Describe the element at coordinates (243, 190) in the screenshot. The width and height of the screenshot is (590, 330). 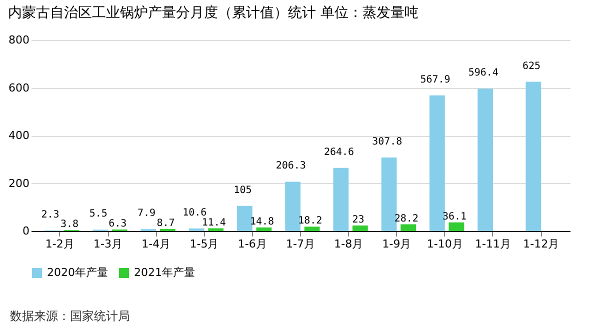
I see `data-label: 105` at that location.